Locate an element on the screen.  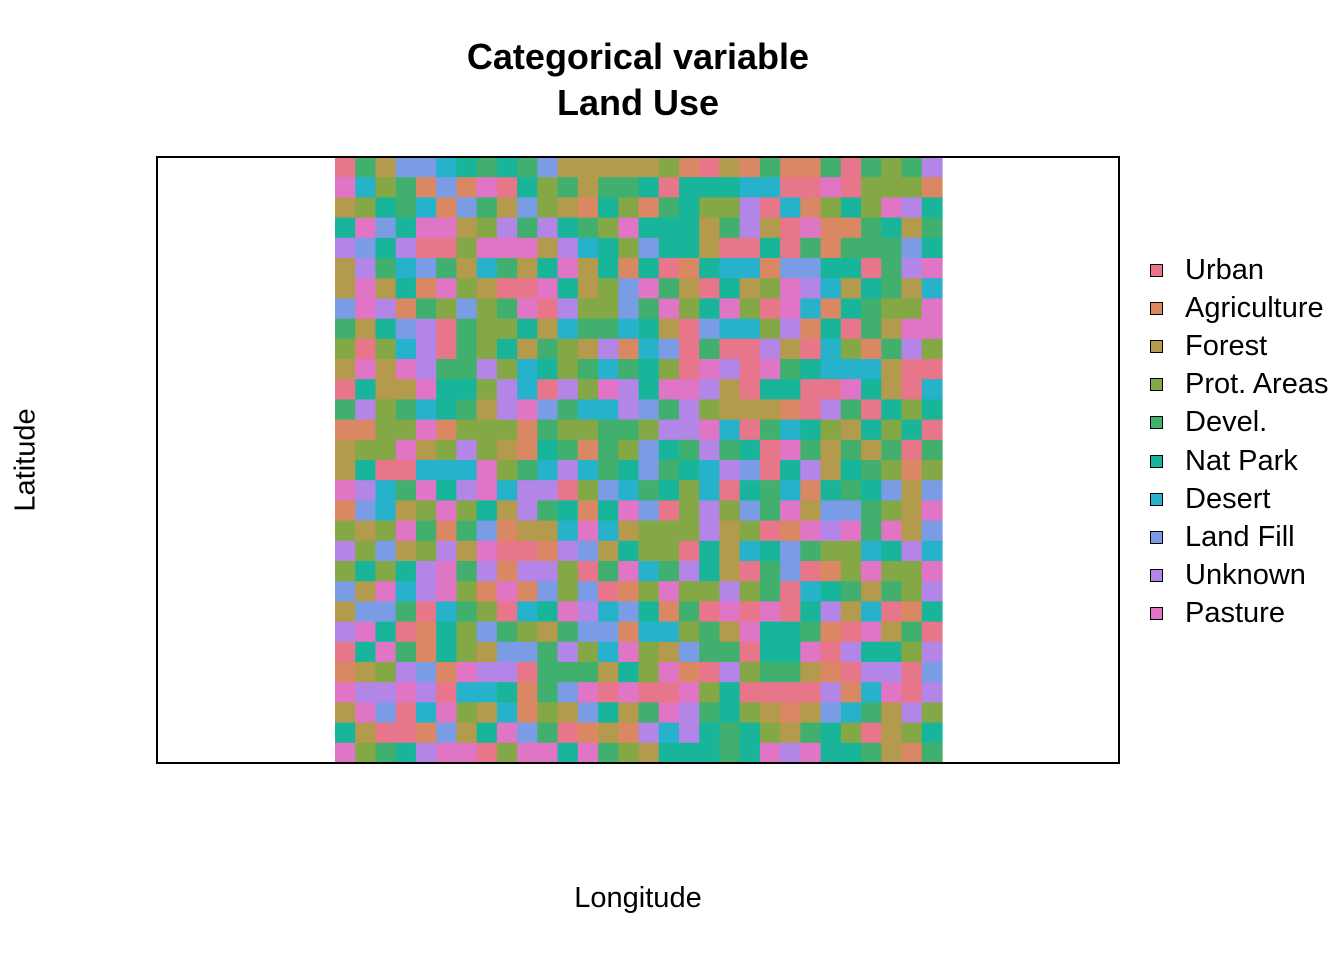
legend-label: Urban is located at coordinates (1224, 269).